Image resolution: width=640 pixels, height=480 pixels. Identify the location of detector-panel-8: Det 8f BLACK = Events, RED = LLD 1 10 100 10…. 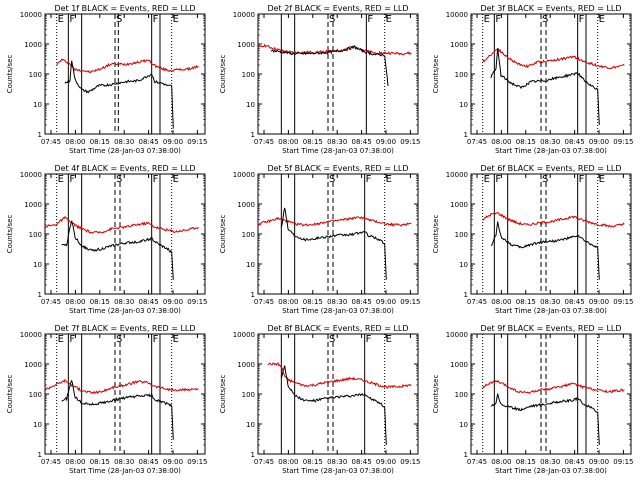
(319, 399).